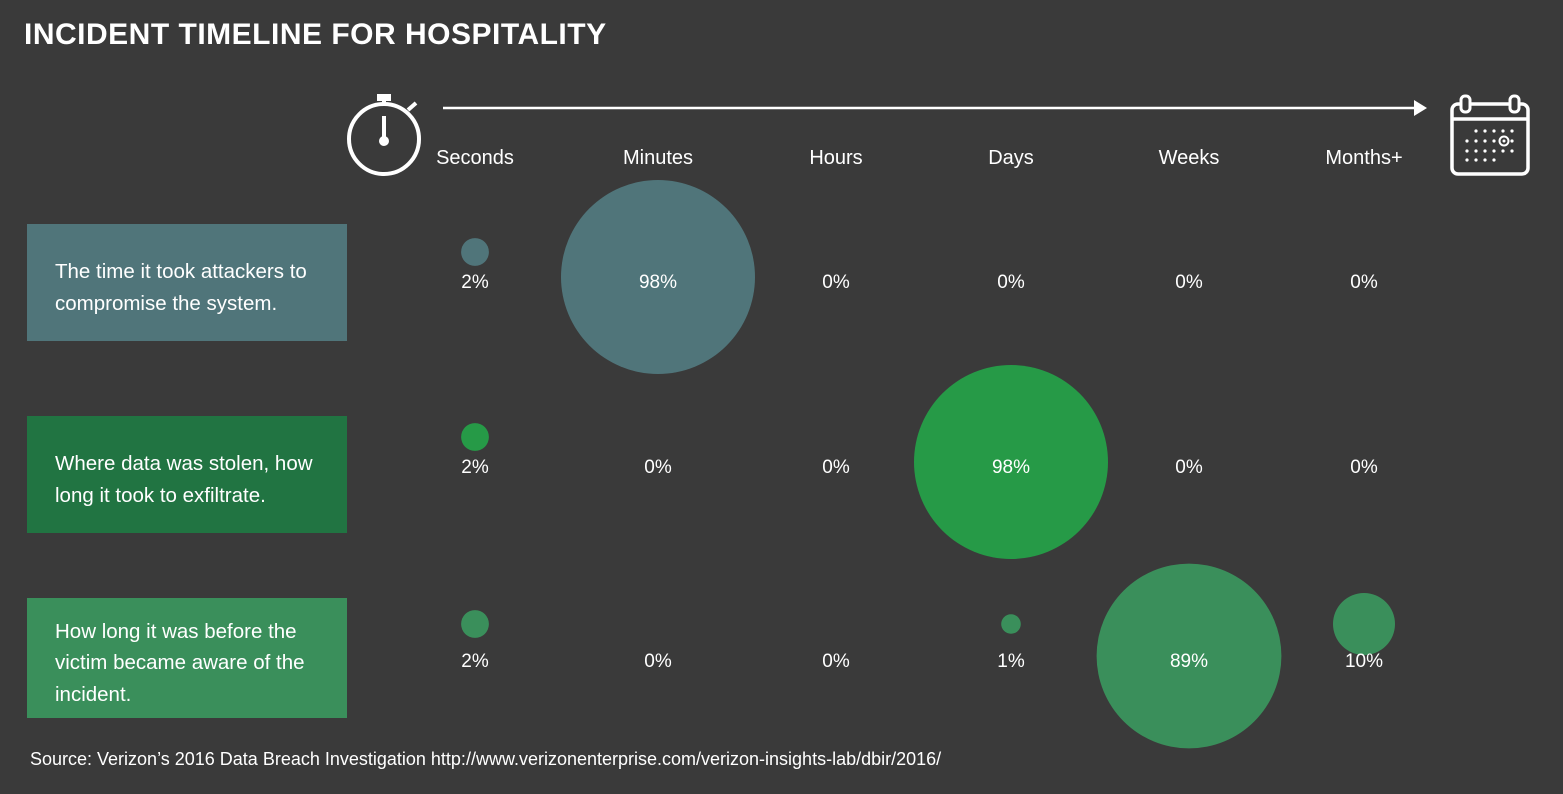 The width and height of the screenshot is (1563, 794). I want to click on bubble-row1-minutes, so click(658, 277).